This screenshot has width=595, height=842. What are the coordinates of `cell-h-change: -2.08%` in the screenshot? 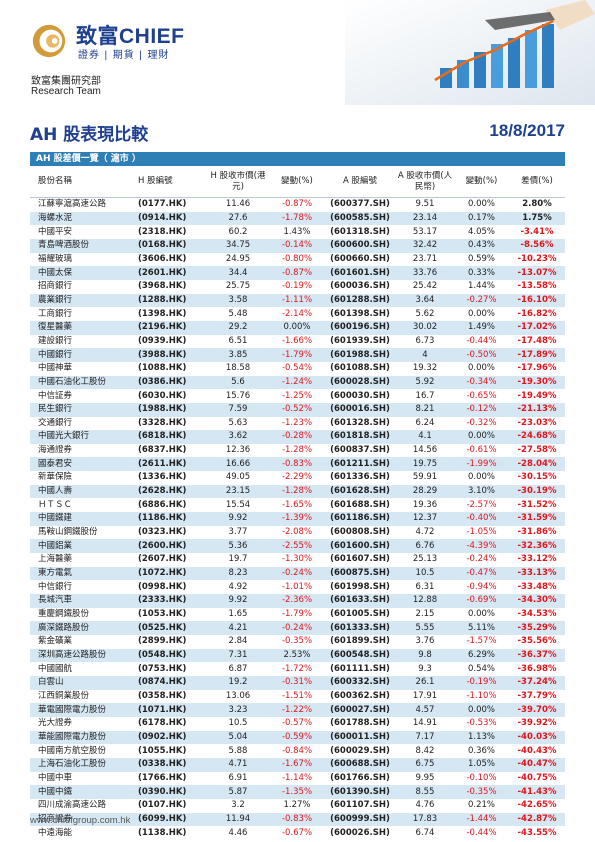 It's located at (297, 532).